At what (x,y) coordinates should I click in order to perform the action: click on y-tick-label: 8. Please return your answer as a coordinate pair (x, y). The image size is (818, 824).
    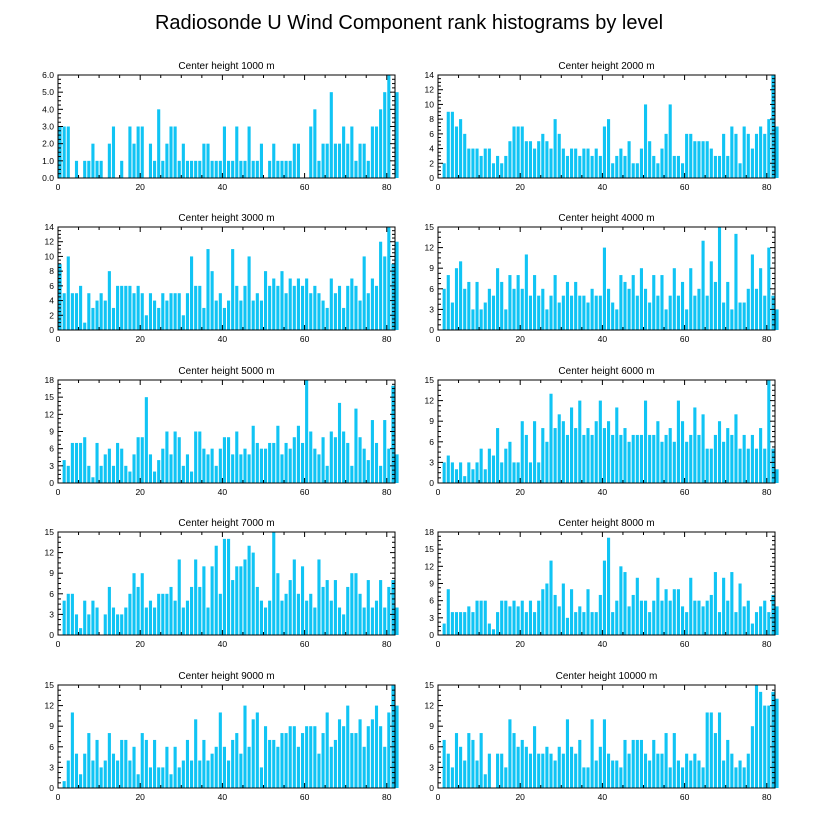
    Looking at the image, I should click on (431, 119).